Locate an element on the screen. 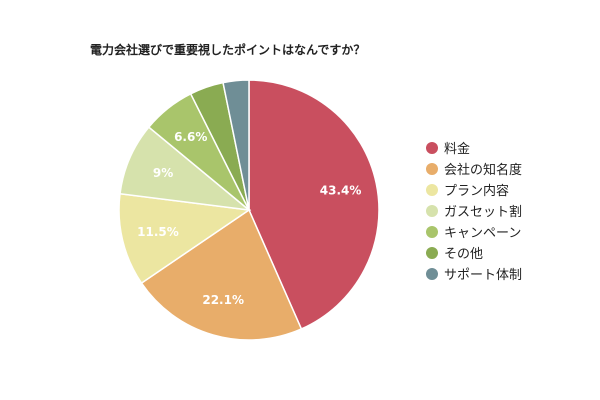 The height and width of the screenshot is (400, 600). legend-label: 料金 is located at coordinates (457, 149).